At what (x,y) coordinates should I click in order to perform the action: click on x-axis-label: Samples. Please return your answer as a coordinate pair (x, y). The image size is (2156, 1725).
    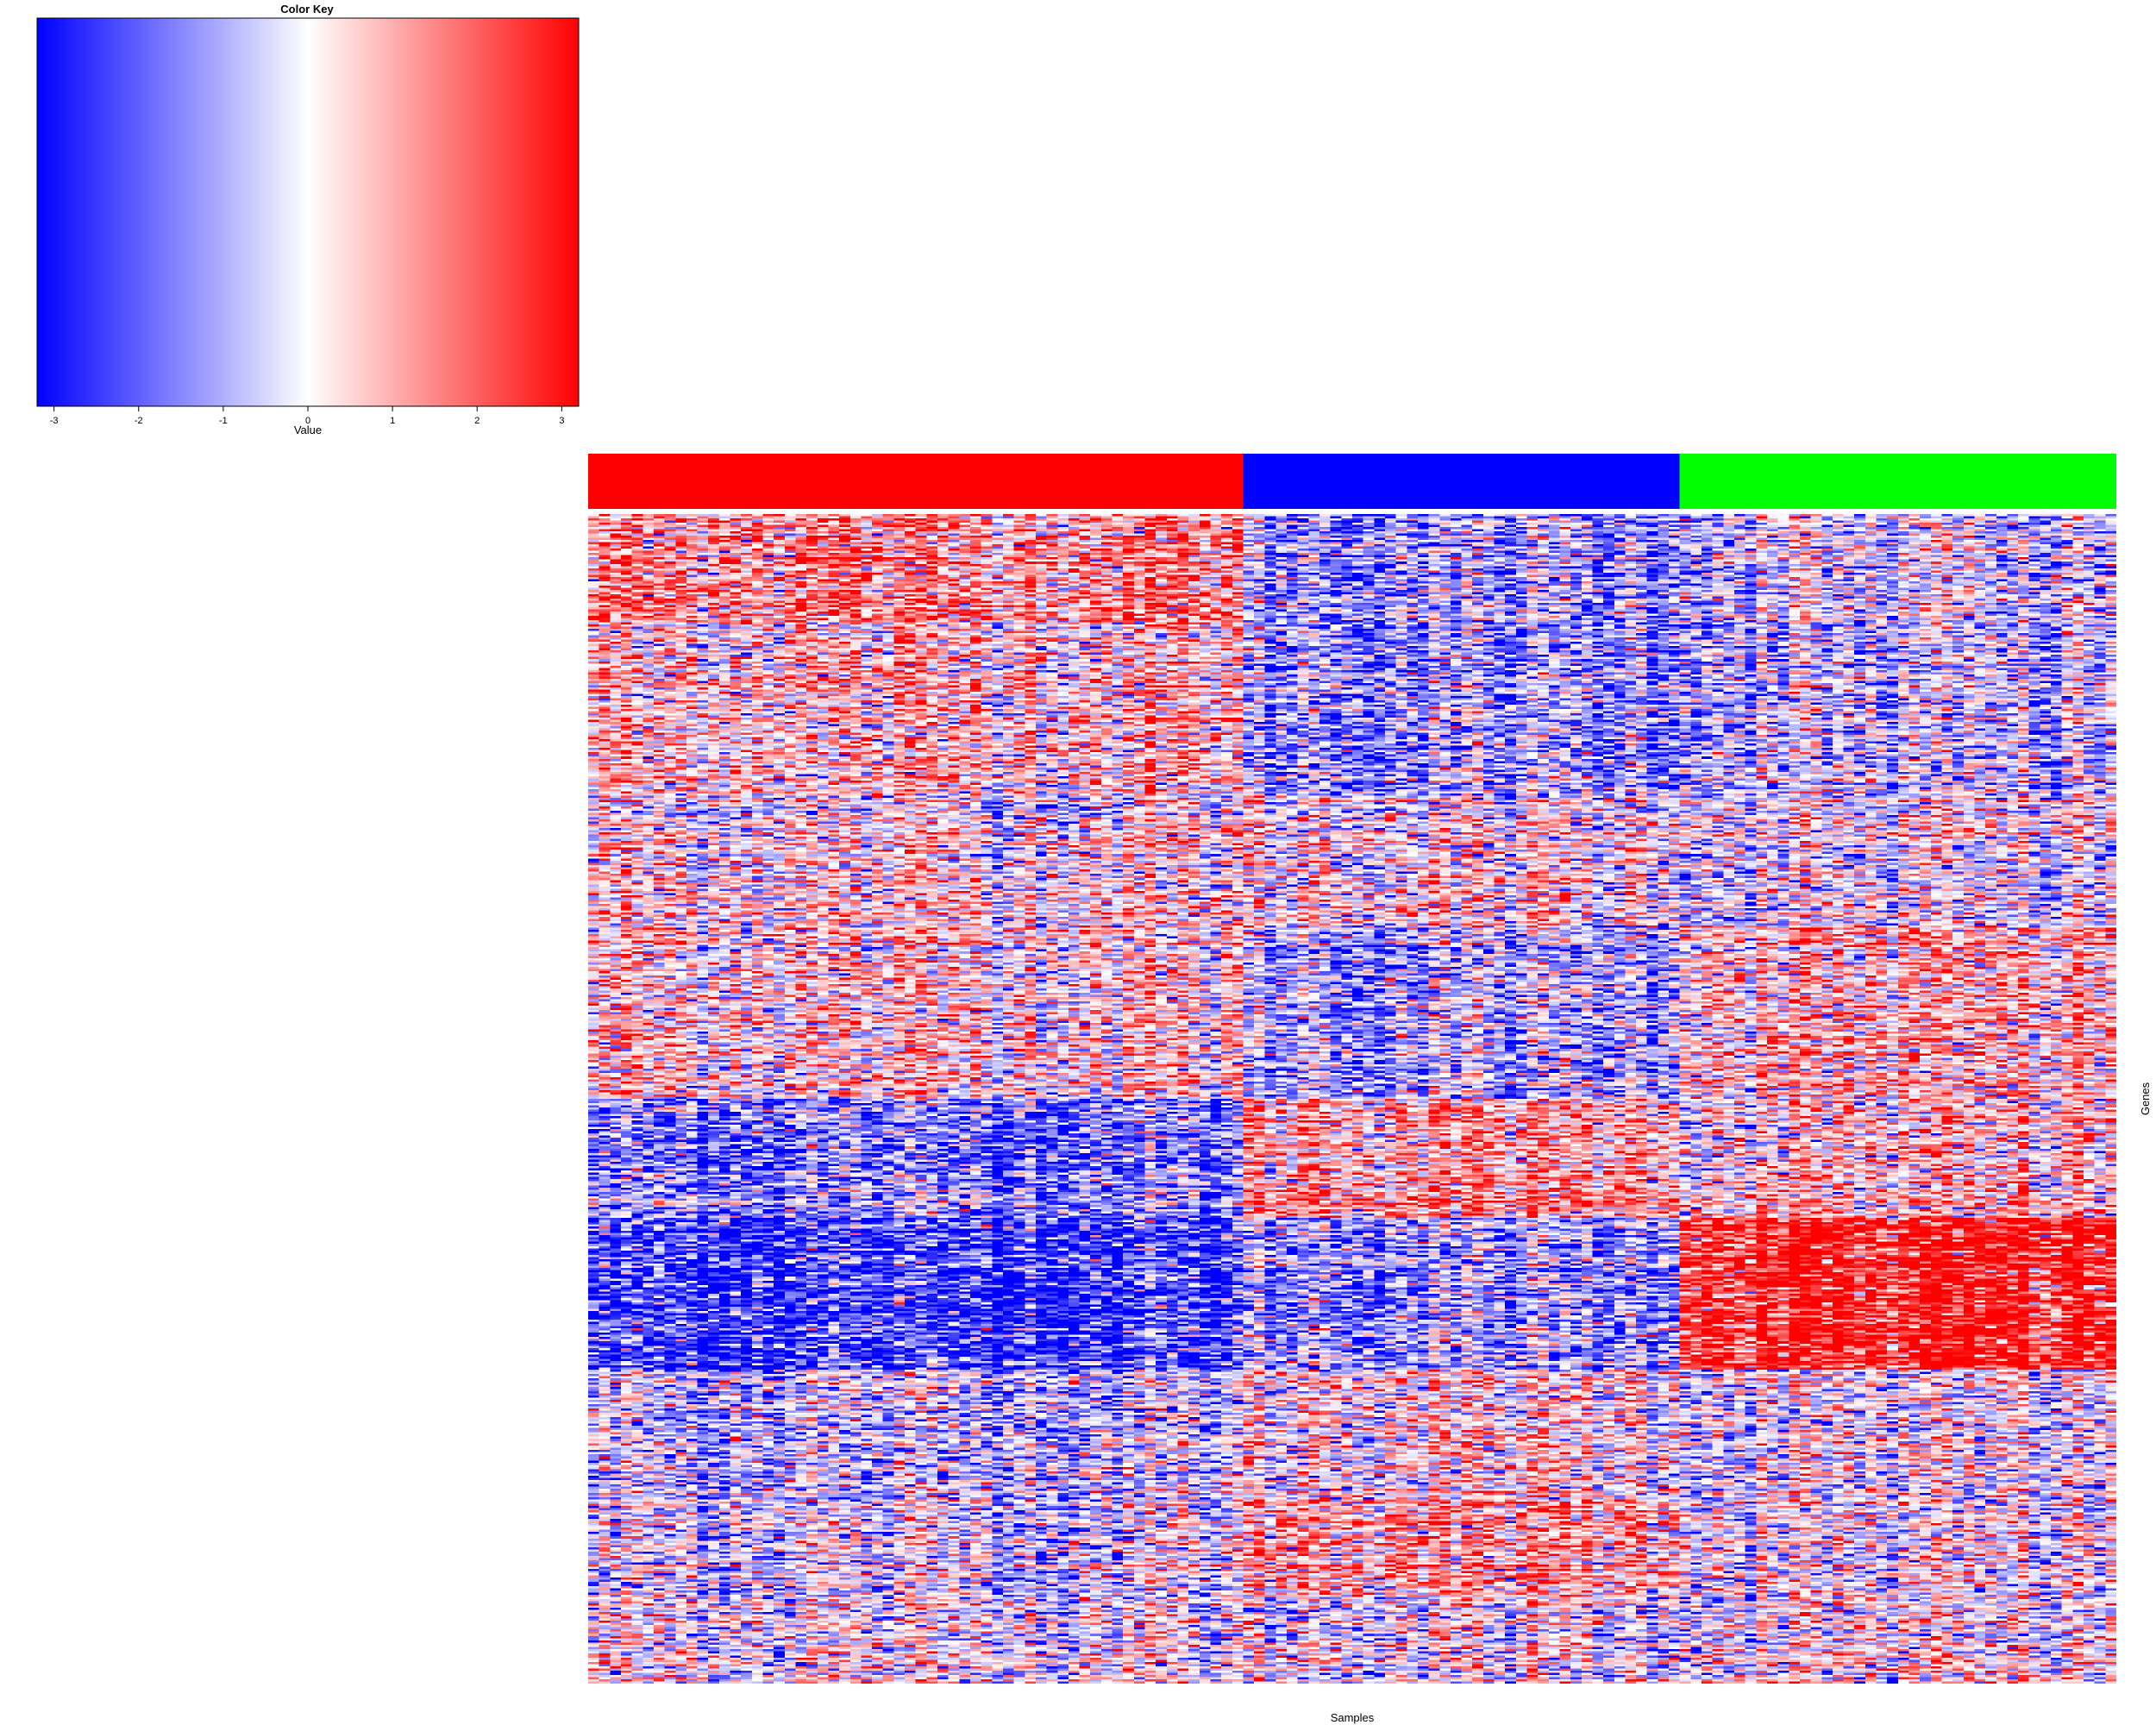
    Looking at the image, I should click on (1353, 1718).